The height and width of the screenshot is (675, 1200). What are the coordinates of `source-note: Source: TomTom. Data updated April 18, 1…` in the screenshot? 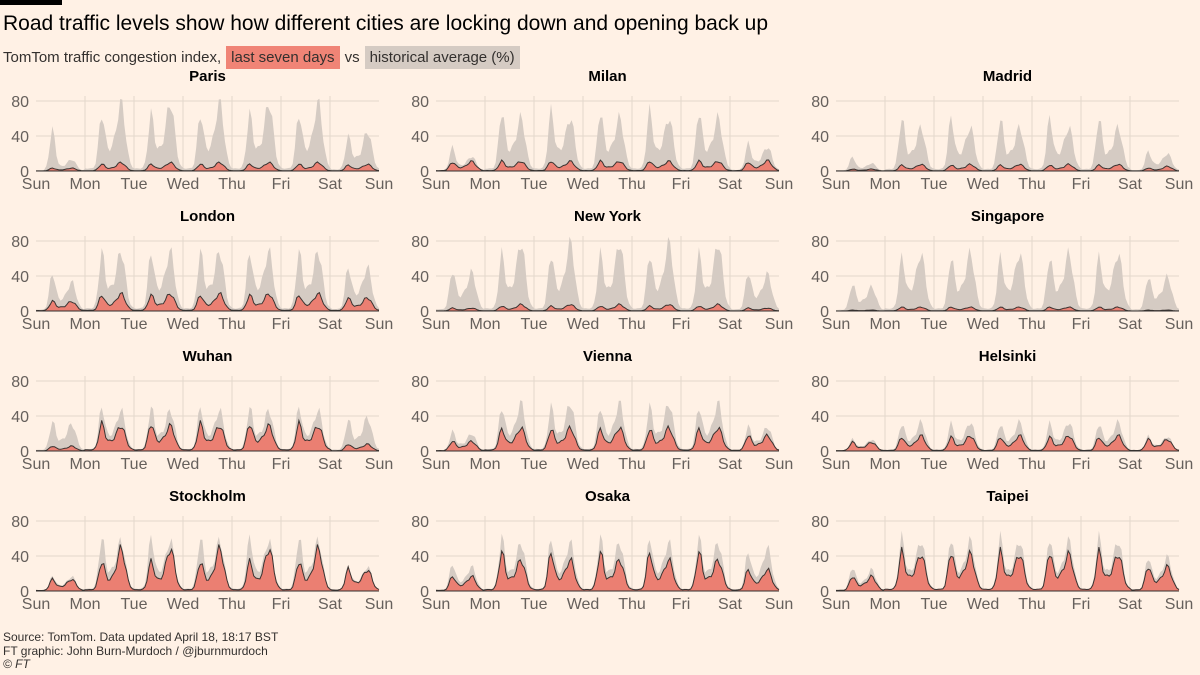 It's located at (141, 637).